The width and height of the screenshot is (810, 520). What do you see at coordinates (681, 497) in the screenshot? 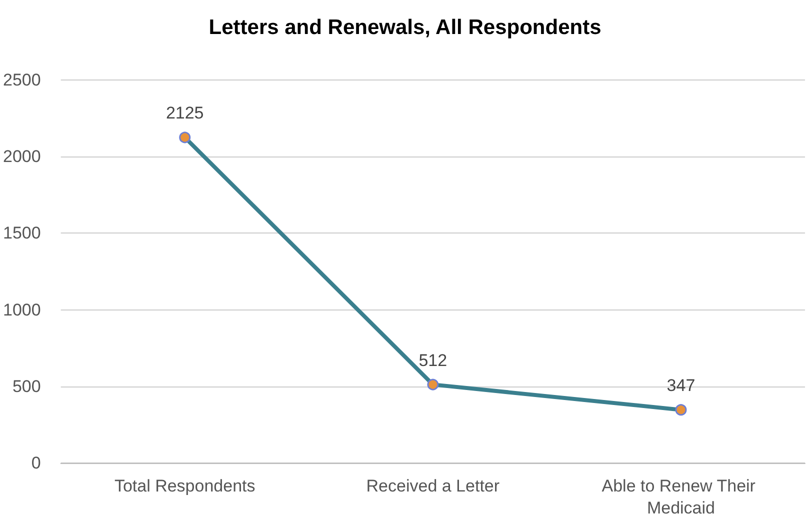
I see `x-tick-label: Able to Renew Their Medicaid` at bounding box center [681, 497].